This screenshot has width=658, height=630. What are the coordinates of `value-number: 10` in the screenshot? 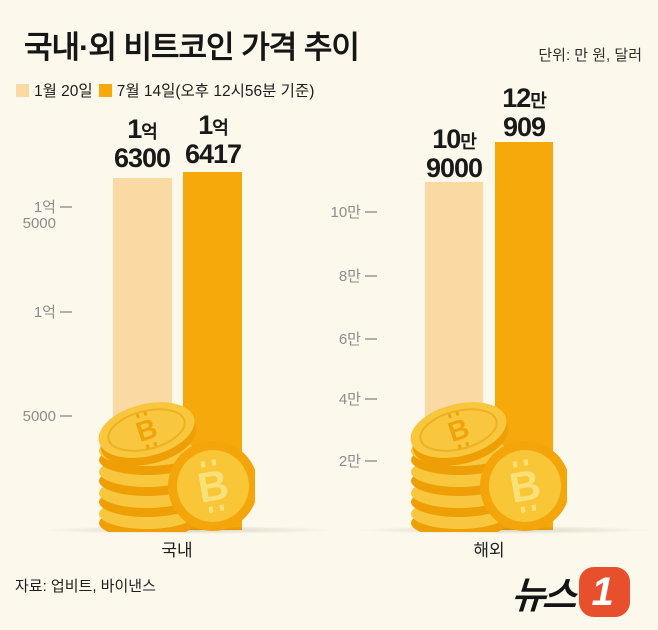 It's located at (446, 139).